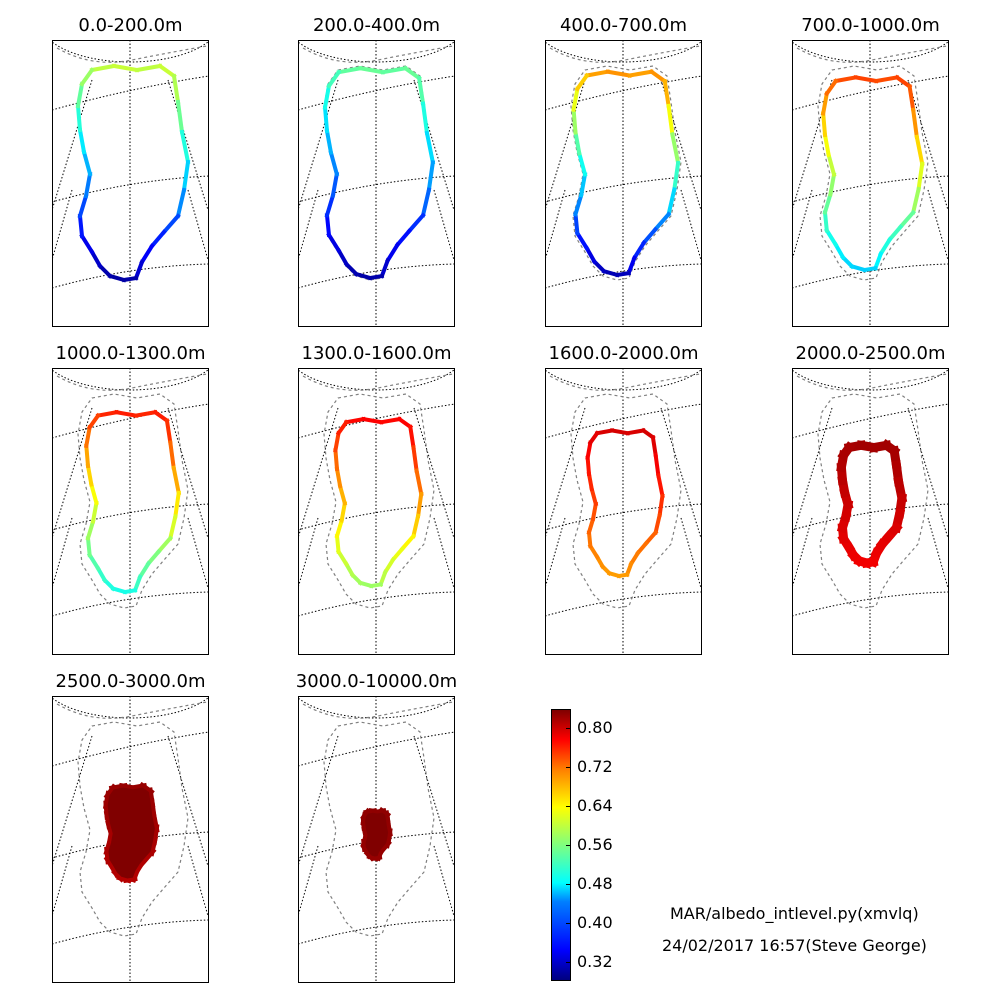 The image size is (1000, 1000). I want to click on colorbar-tick-label: 0.40, so click(595, 922).